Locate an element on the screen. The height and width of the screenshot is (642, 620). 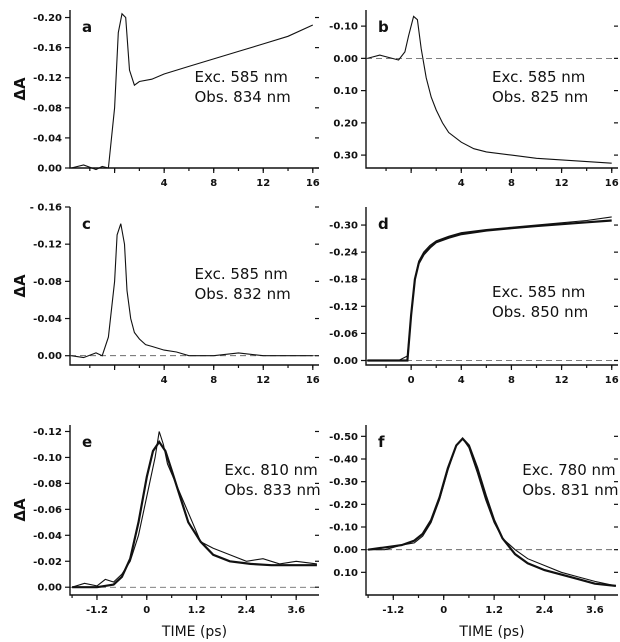
observation-label: Obs. 850 nm is located at coordinates (540, 312).